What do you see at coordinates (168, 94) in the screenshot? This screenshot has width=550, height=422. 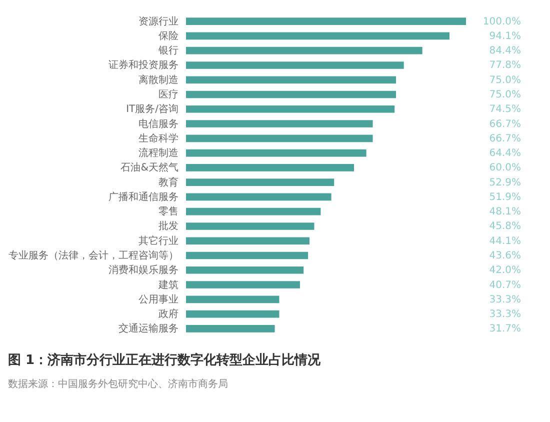 I see `y-tick-label: 医疗` at bounding box center [168, 94].